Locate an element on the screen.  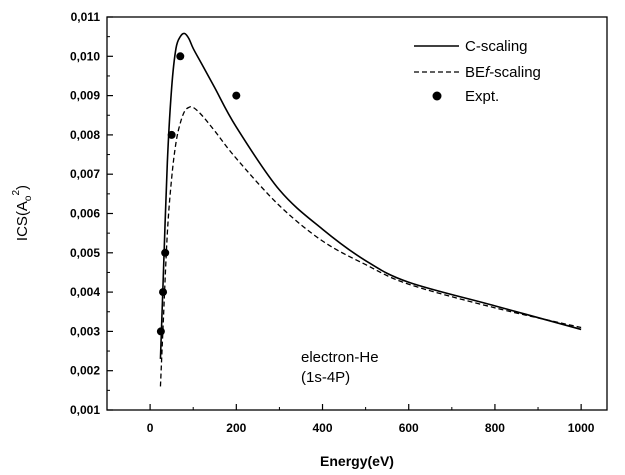
x-tick-label: 1000 is located at coordinates (581, 428).